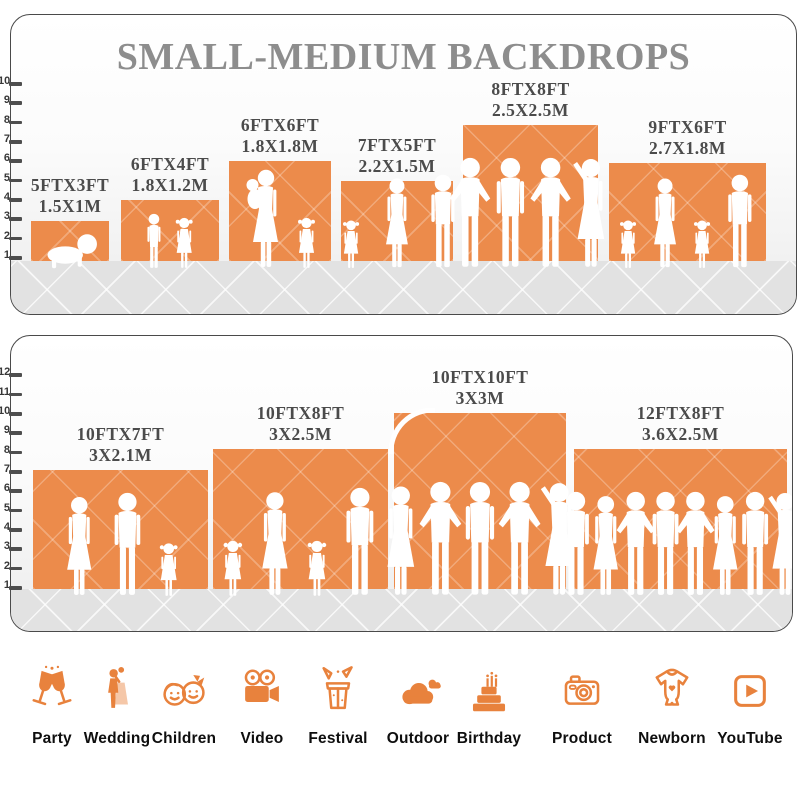 This screenshot has width=800, height=800. Describe the element at coordinates (117, 738) in the screenshot. I see `category-label: Wedding` at that location.